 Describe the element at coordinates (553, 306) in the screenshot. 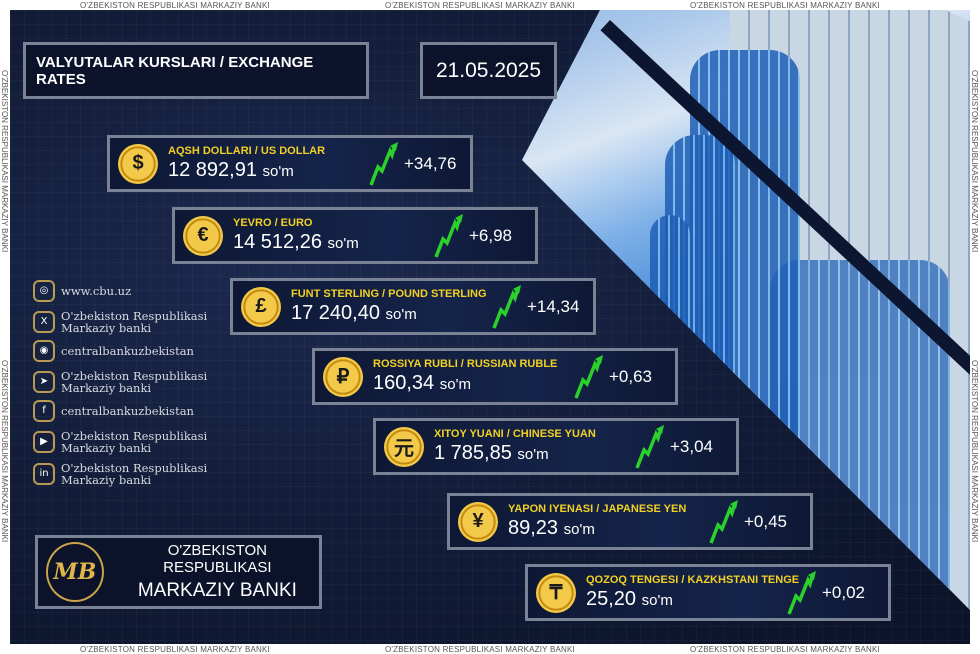

I see `rate-change: +14,34` at that location.